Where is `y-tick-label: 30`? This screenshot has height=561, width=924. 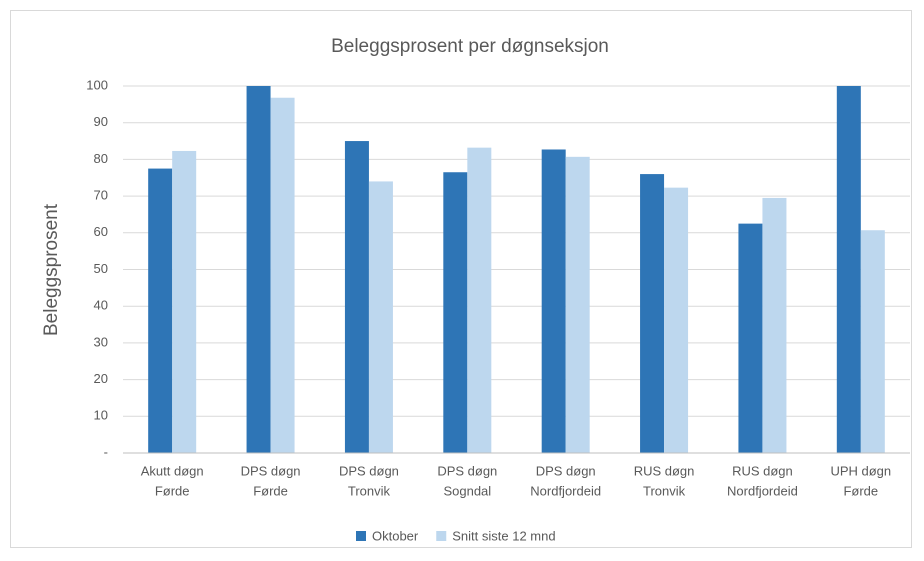
y-tick-label: 30 is located at coordinates (101, 341).